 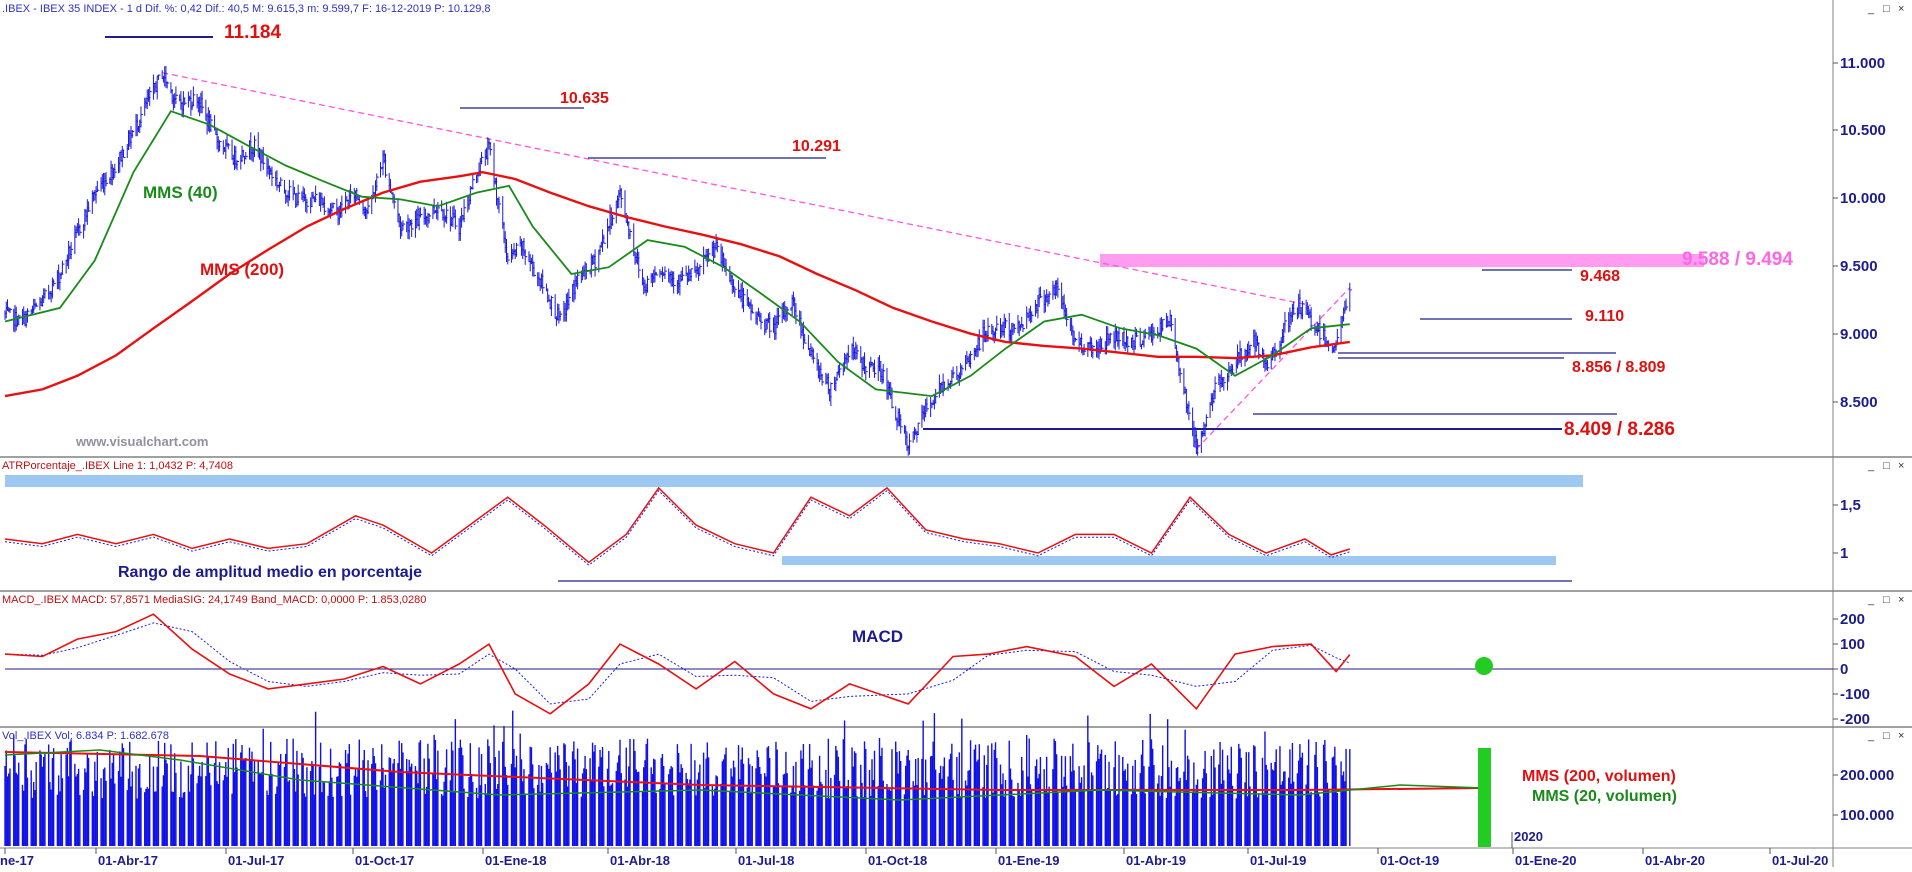 I want to click on x-tick-label: 01-Oct-18, so click(x=897, y=860).